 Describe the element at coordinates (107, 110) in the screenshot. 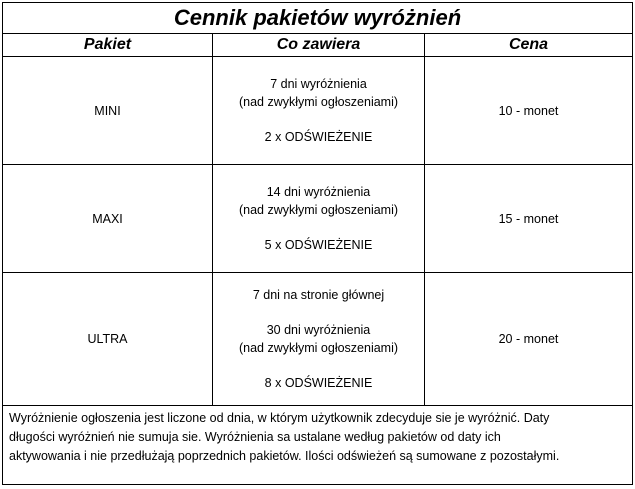

I see `package-name: MINI` at that location.